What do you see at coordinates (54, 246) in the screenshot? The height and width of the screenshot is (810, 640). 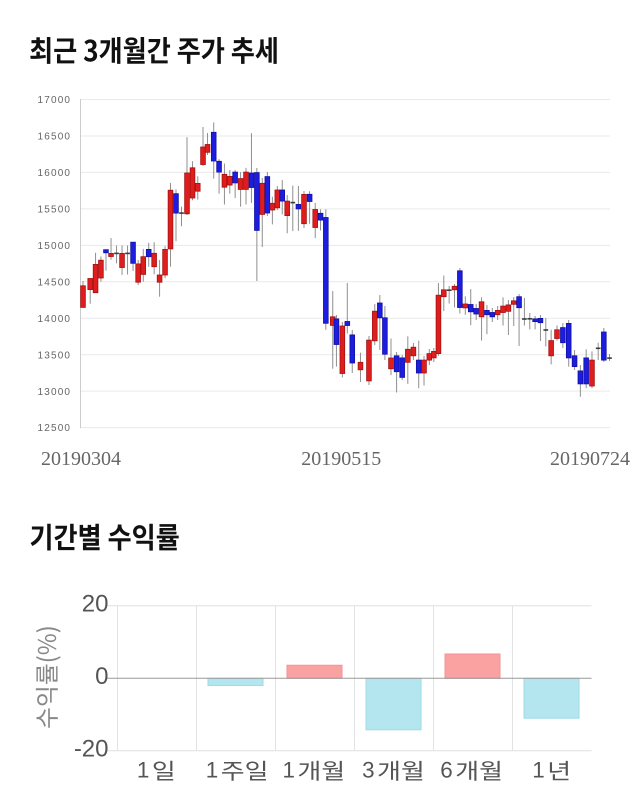 I see `svg-text: 15000` at bounding box center [54, 246].